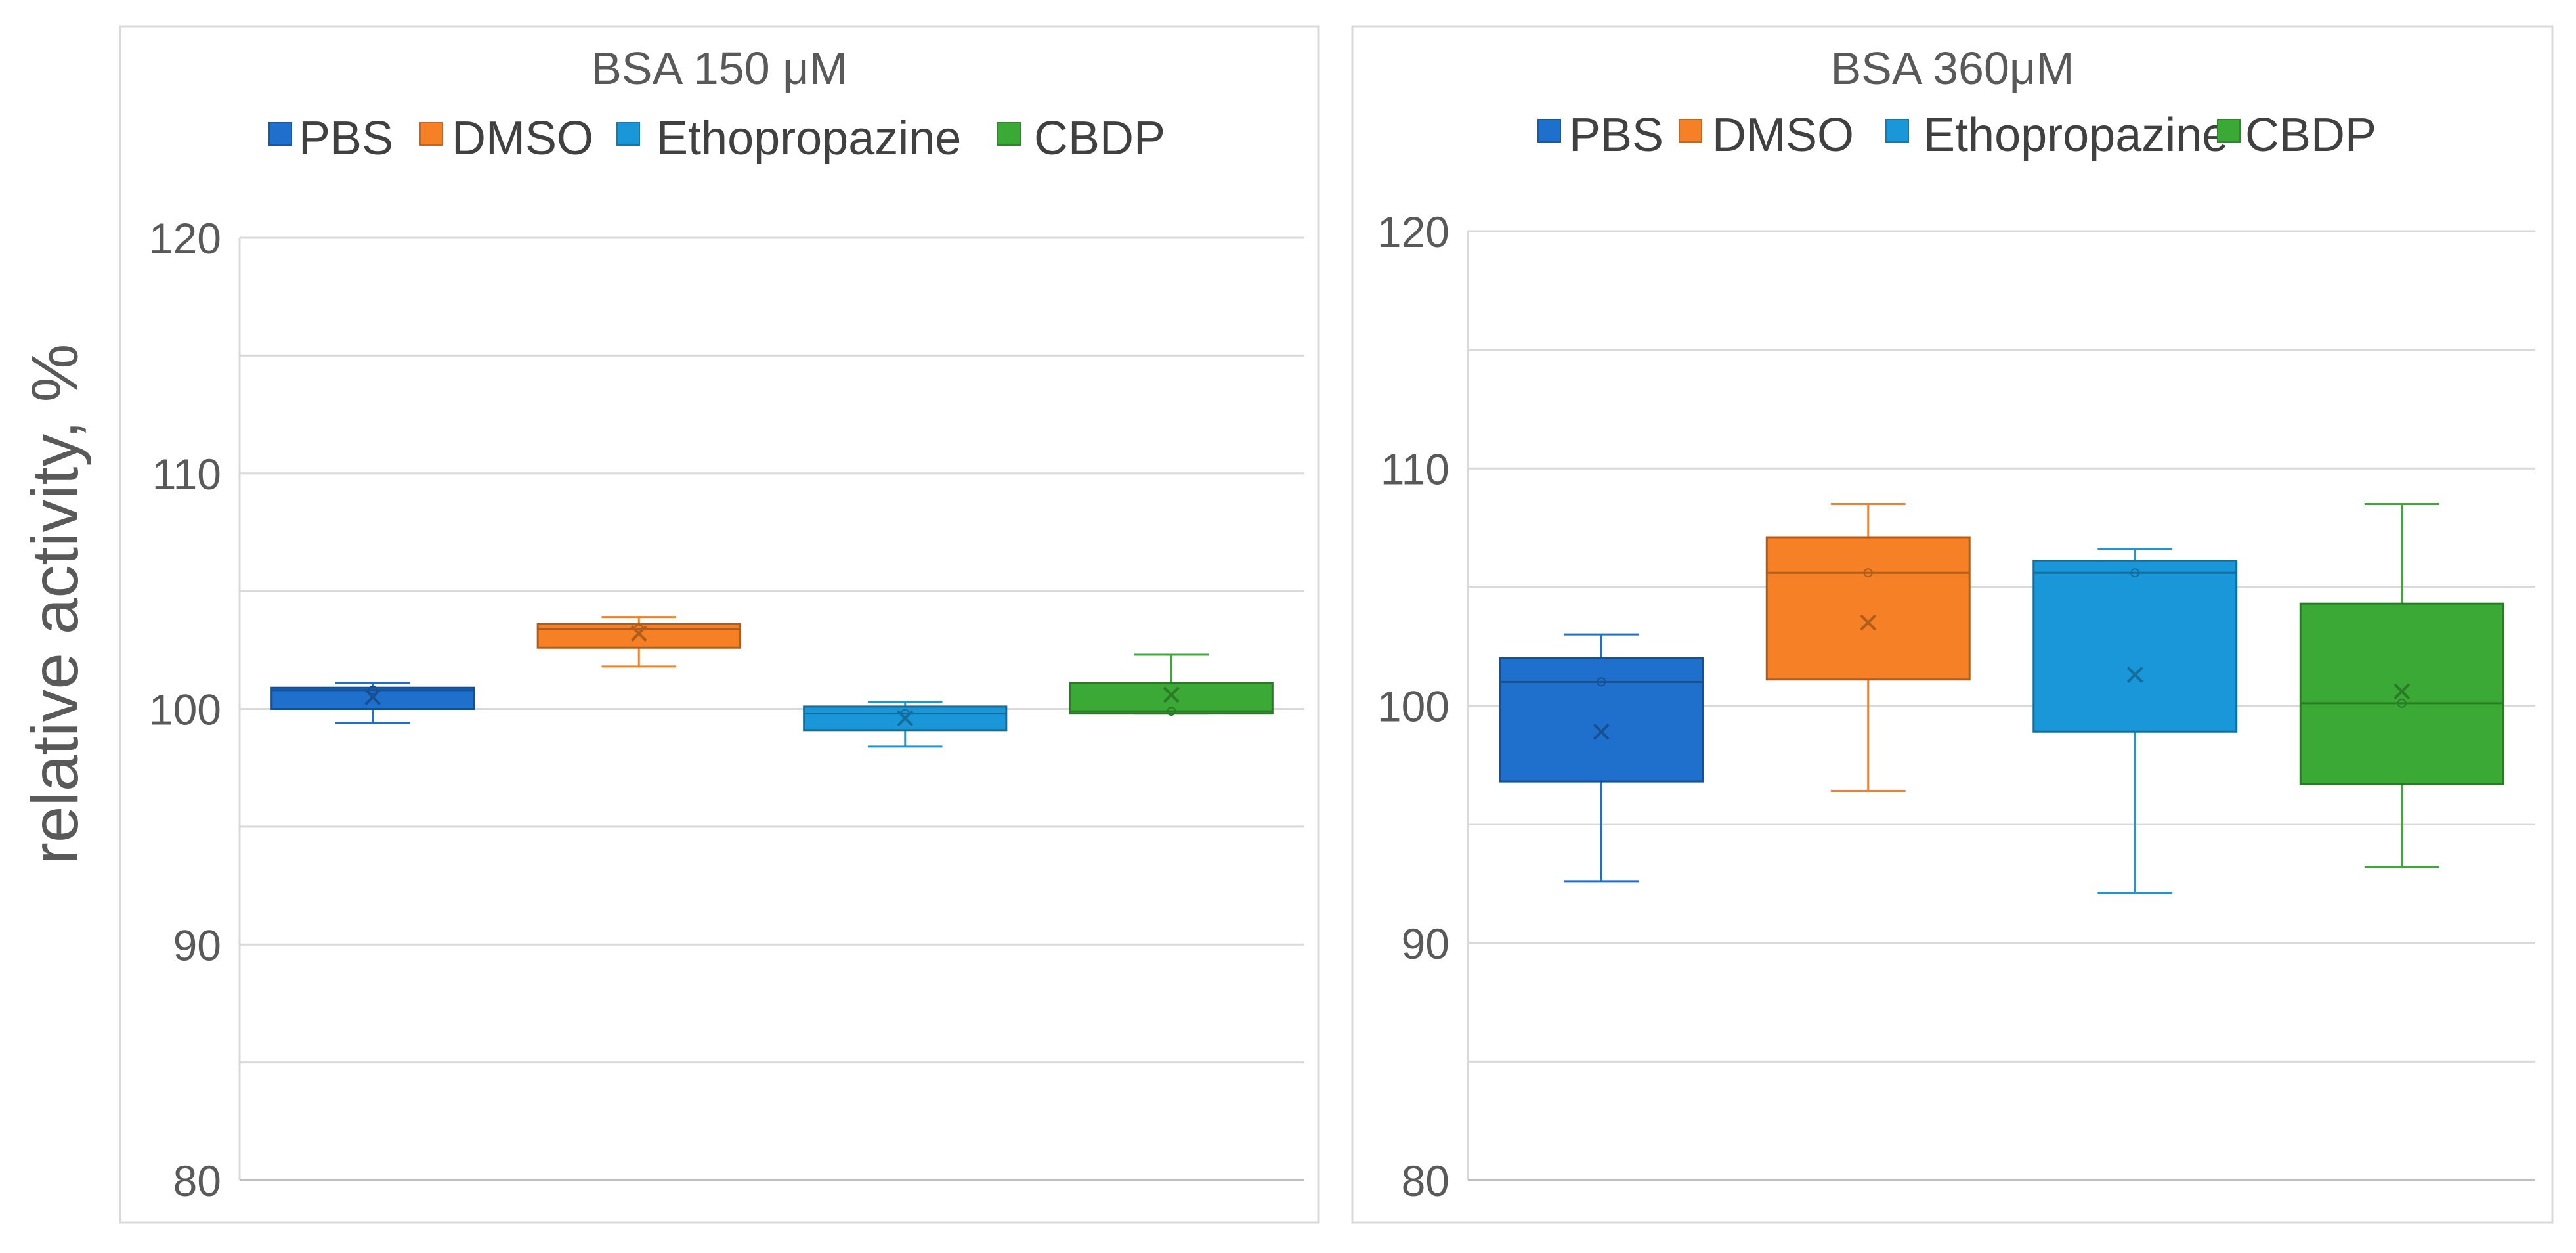 The image size is (2576, 1253). What do you see at coordinates (1952, 68) in the screenshot?
I see `chart-title: BSA 360μM` at bounding box center [1952, 68].